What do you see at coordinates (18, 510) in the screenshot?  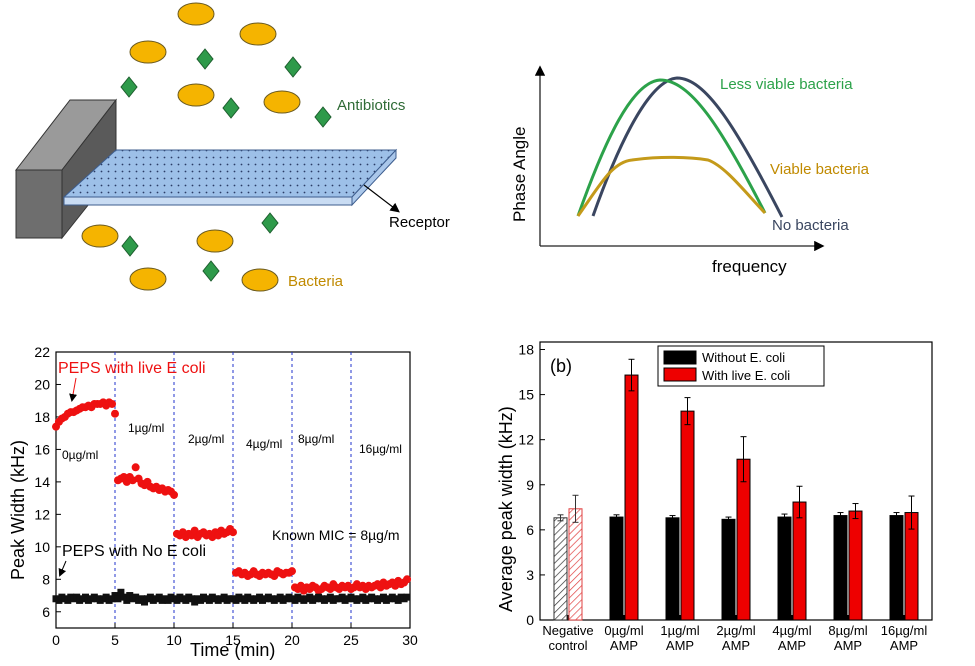 I see `ts-y-label: Peak Width (kHz)` at bounding box center [18, 510].